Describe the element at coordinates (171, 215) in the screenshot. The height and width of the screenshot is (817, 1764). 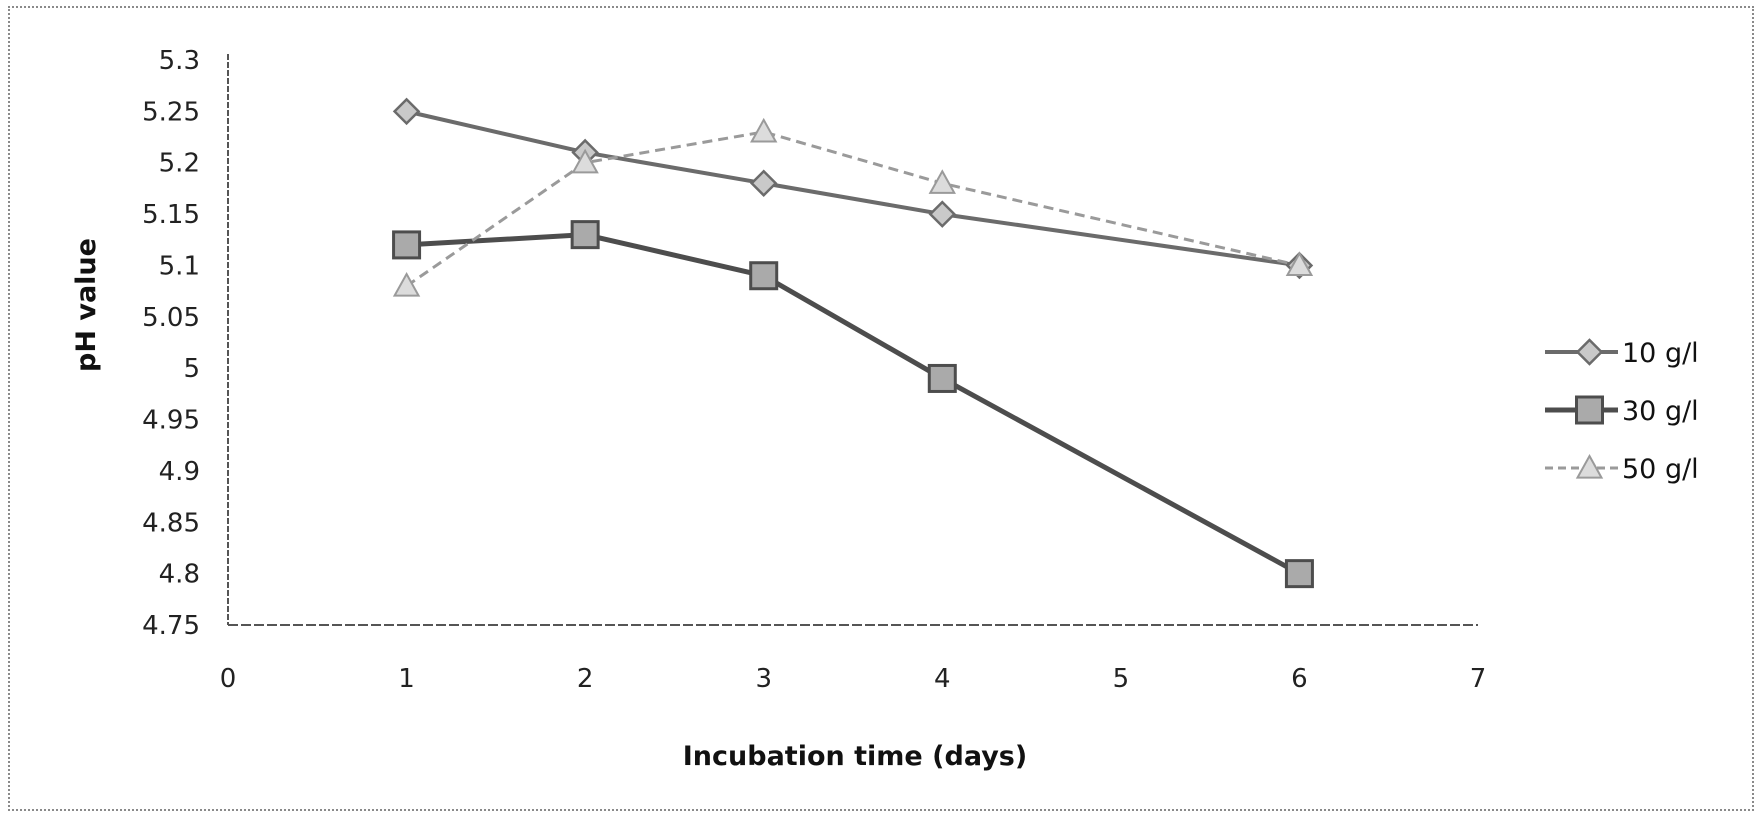
I see `y-tick-label: 5.15` at that location.